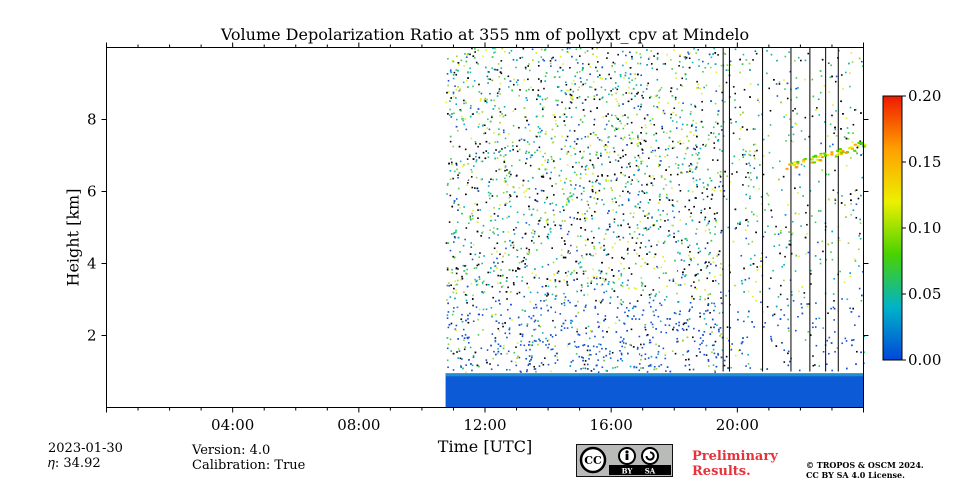 The height and width of the screenshot is (480, 960). Describe the element at coordinates (924, 96) in the screenshot. I see `colorbar-tick-label: 0.20` at that location.